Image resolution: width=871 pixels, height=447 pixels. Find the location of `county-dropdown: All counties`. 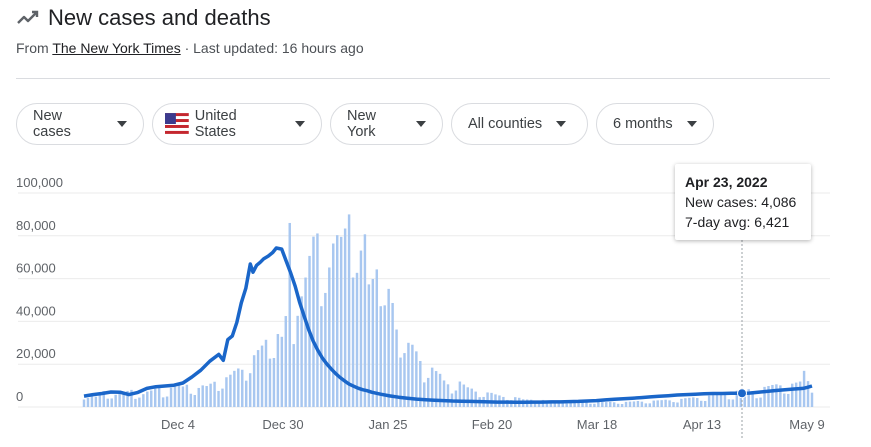

county-dropdown: All counties is located at coordinates (519, 124).